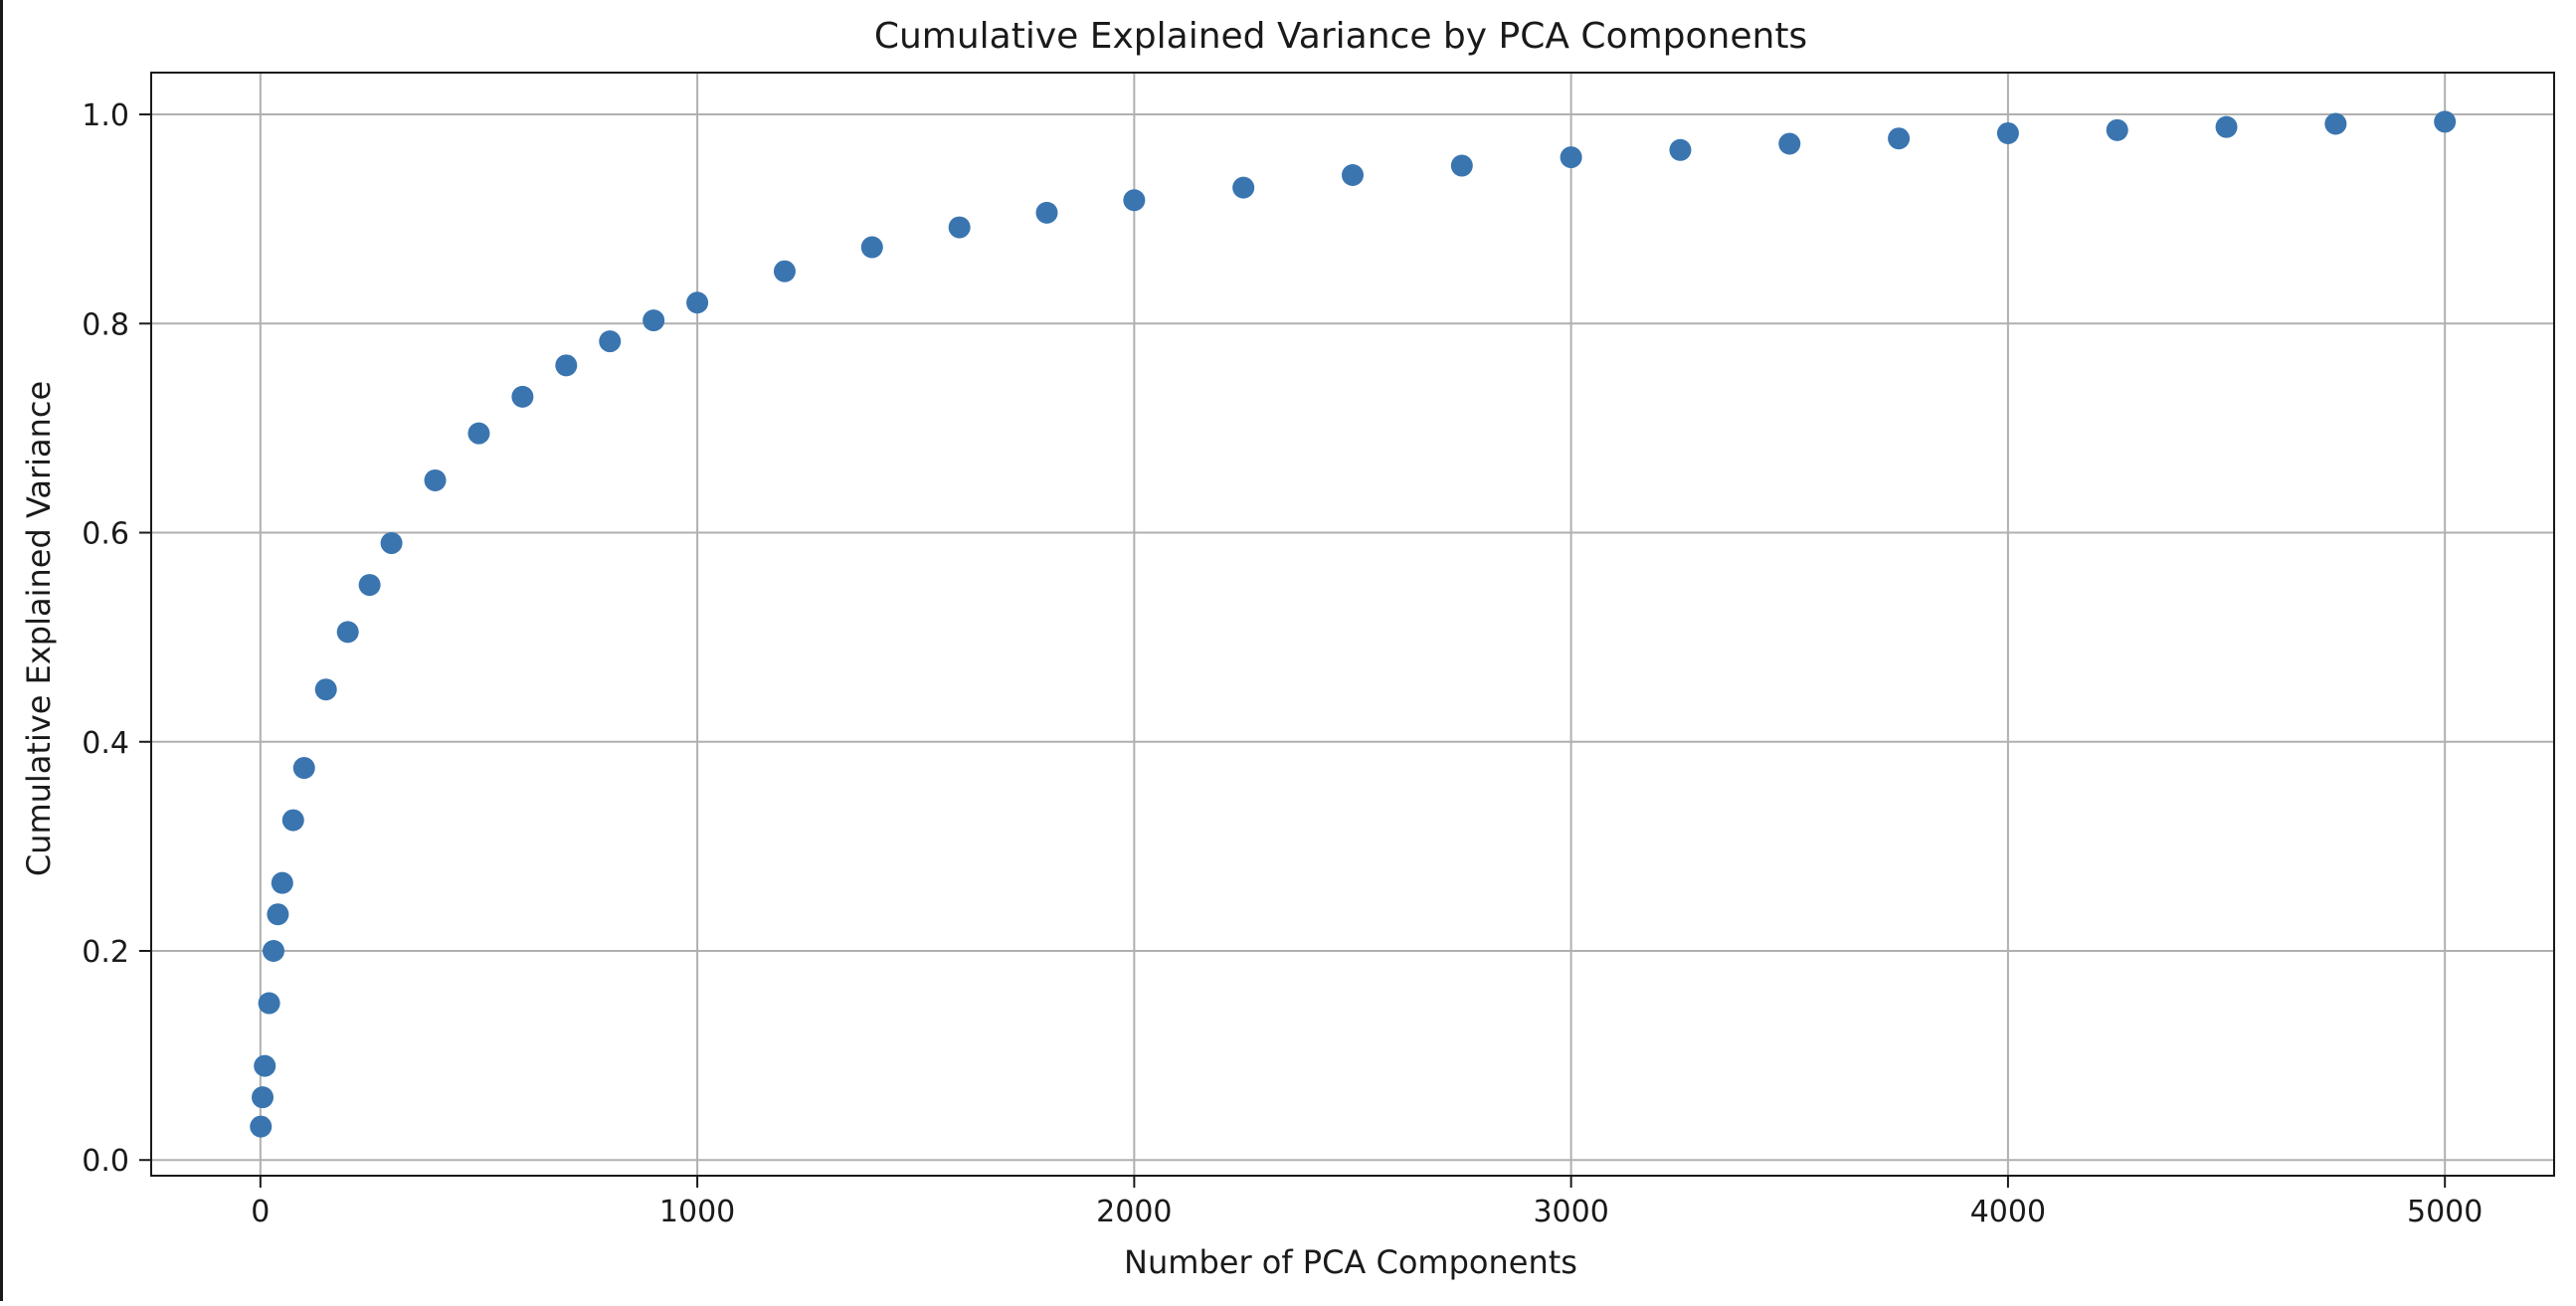 The image size is (2576, 1306). What do you see at coordinates (105, 953) in the screenshot?
I see `y-tick-label: 0.2` at bounding box center [105, 953].